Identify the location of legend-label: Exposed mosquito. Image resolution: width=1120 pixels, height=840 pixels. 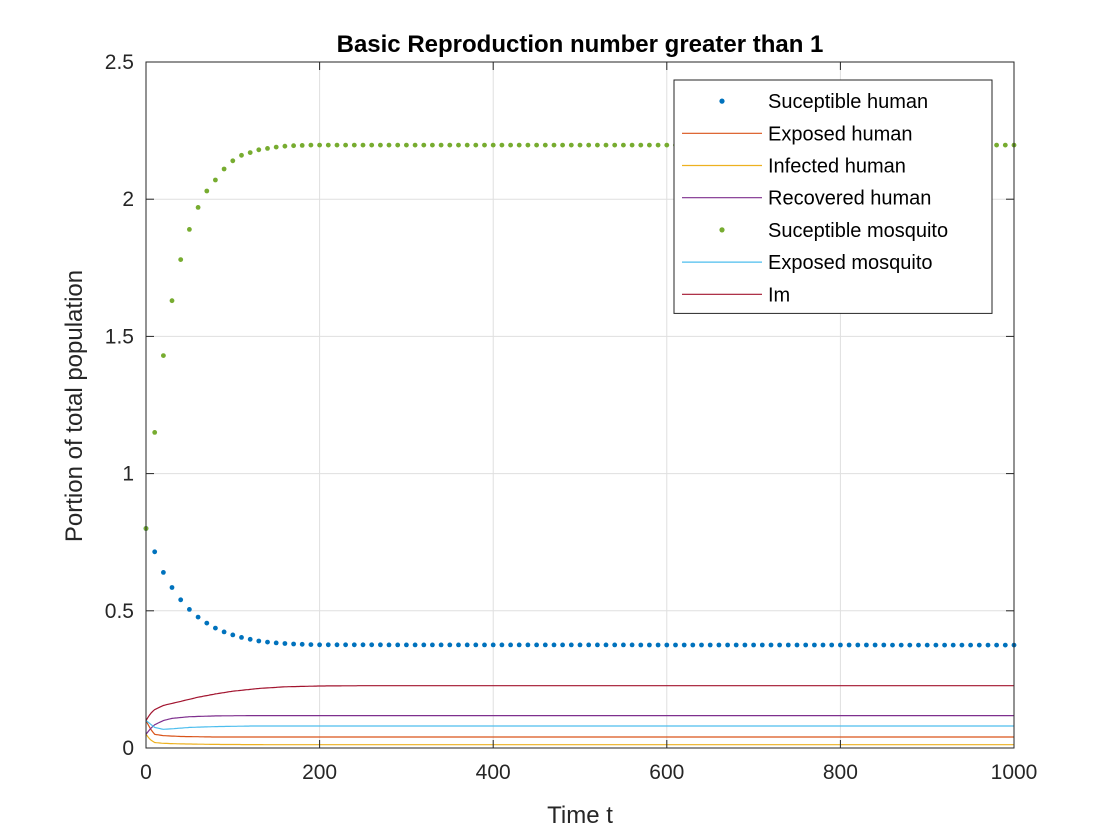
(850, 263).